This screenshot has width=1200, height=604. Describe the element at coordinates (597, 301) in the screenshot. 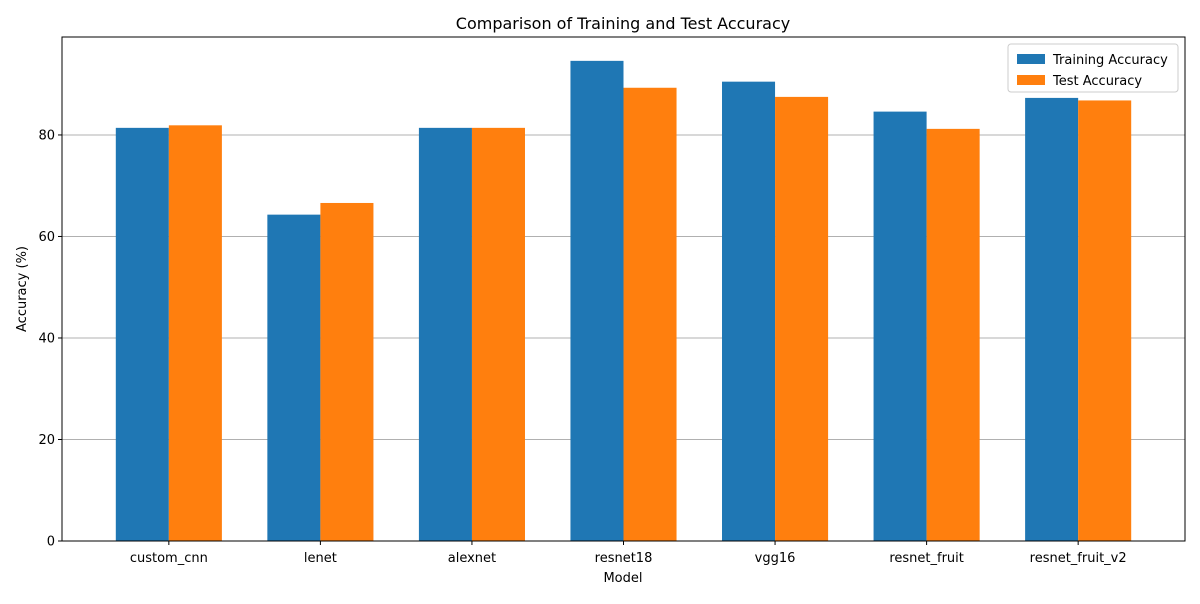

I see `bar-training-resnet18` at that location.